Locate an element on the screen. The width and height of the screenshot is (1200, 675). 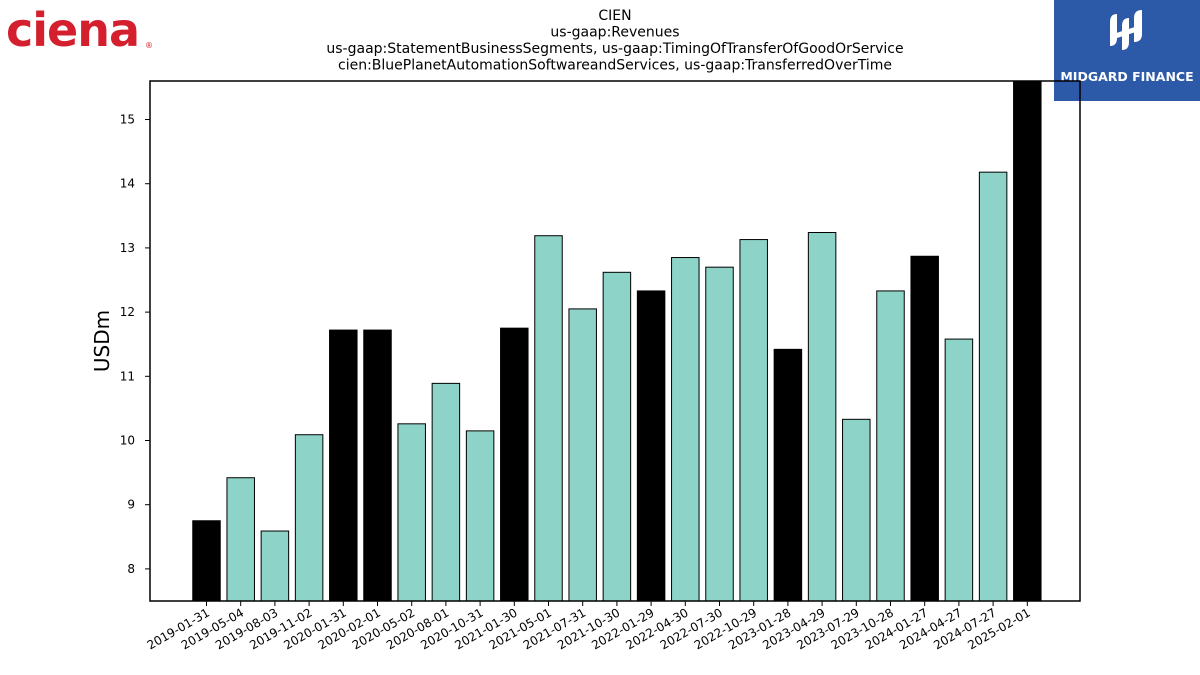
y-tick-label-9: 9 is located at coordinates (131, 505).